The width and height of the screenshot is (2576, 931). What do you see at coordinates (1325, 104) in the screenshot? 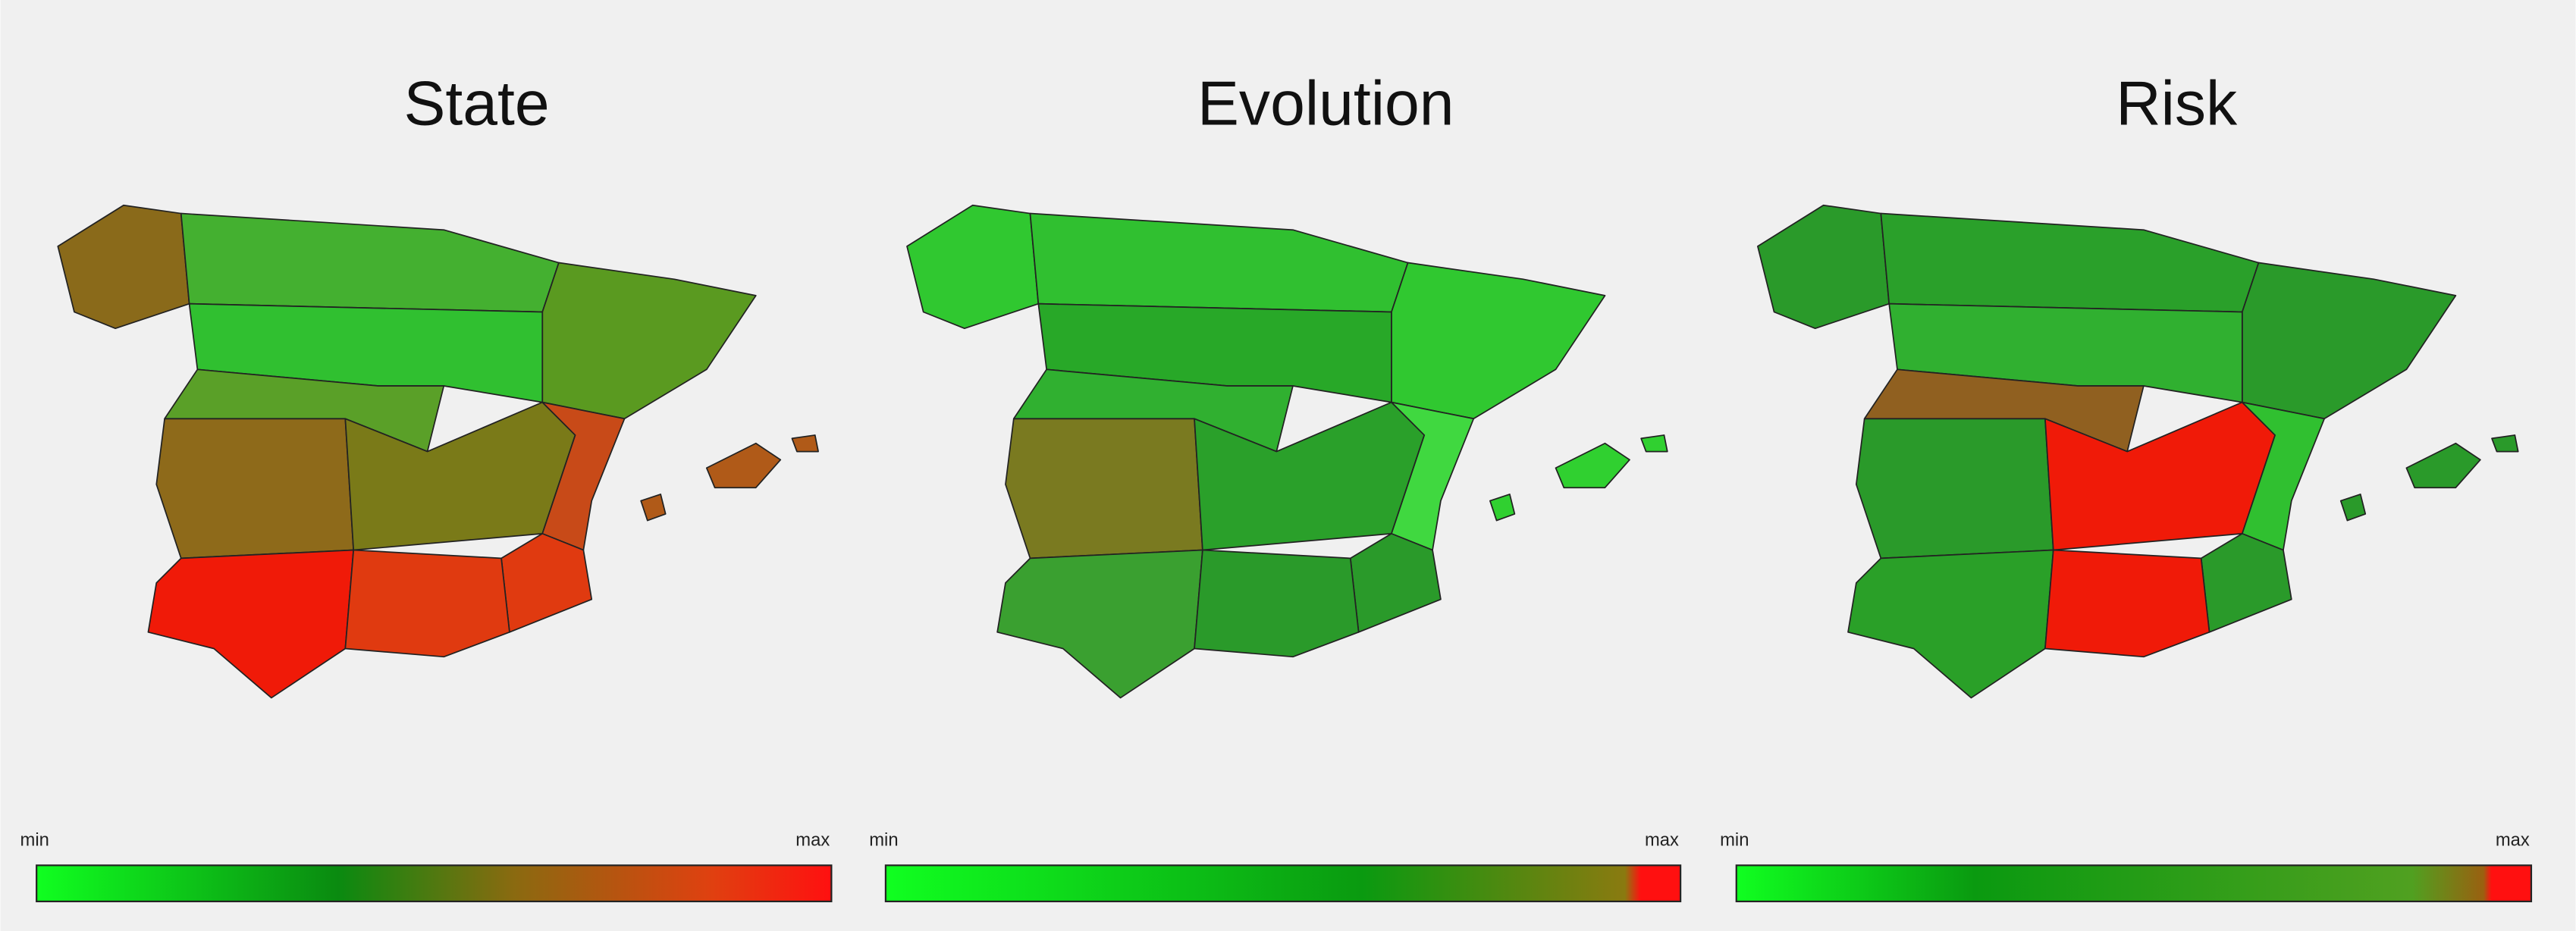
I see `panel-title: Evolution` at bounding box center [1325, 104].